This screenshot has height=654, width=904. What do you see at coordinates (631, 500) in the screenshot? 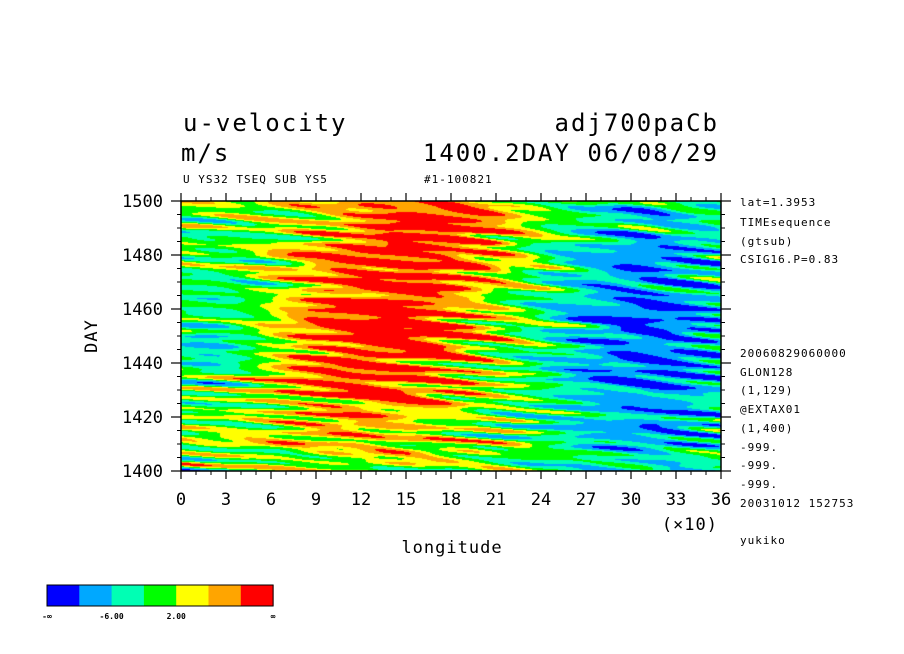
I see `x-tick-label: 30` at bounding box center [631, 500].